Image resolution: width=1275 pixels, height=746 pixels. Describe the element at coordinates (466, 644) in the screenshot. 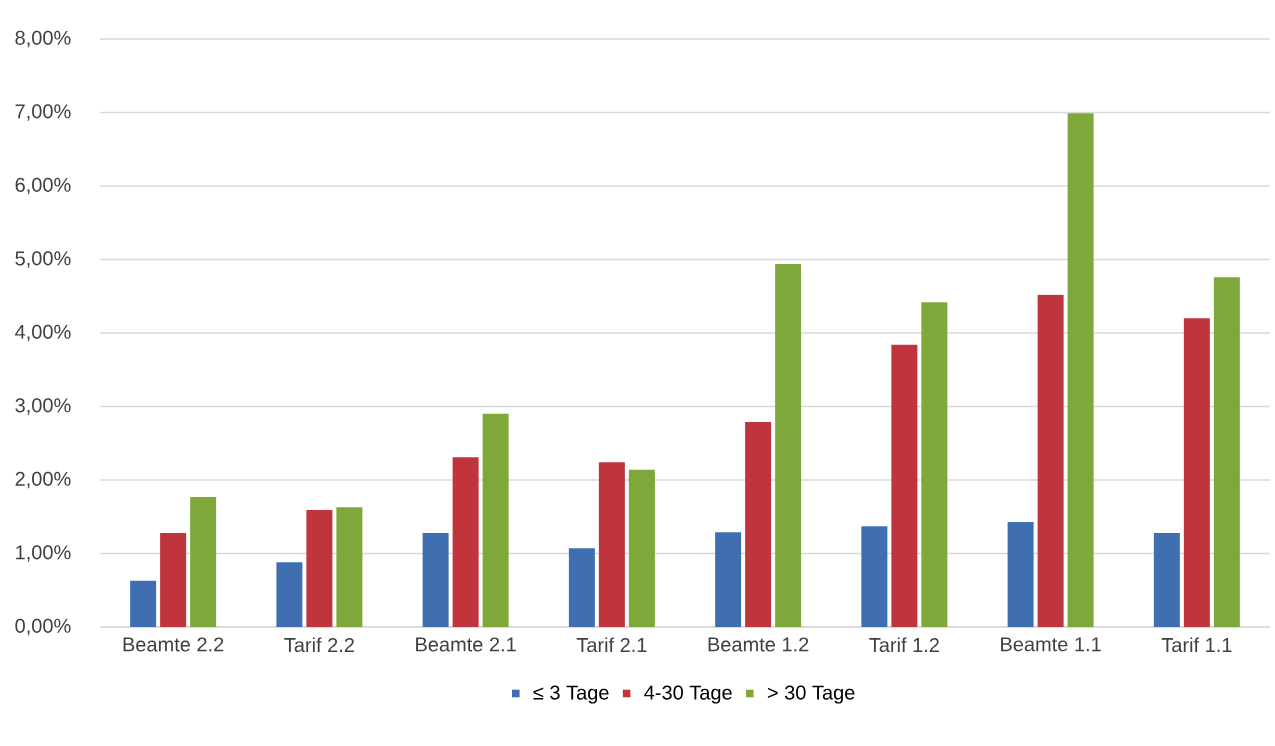

I see `x-tick-label: Beamte 2.1` at that location.